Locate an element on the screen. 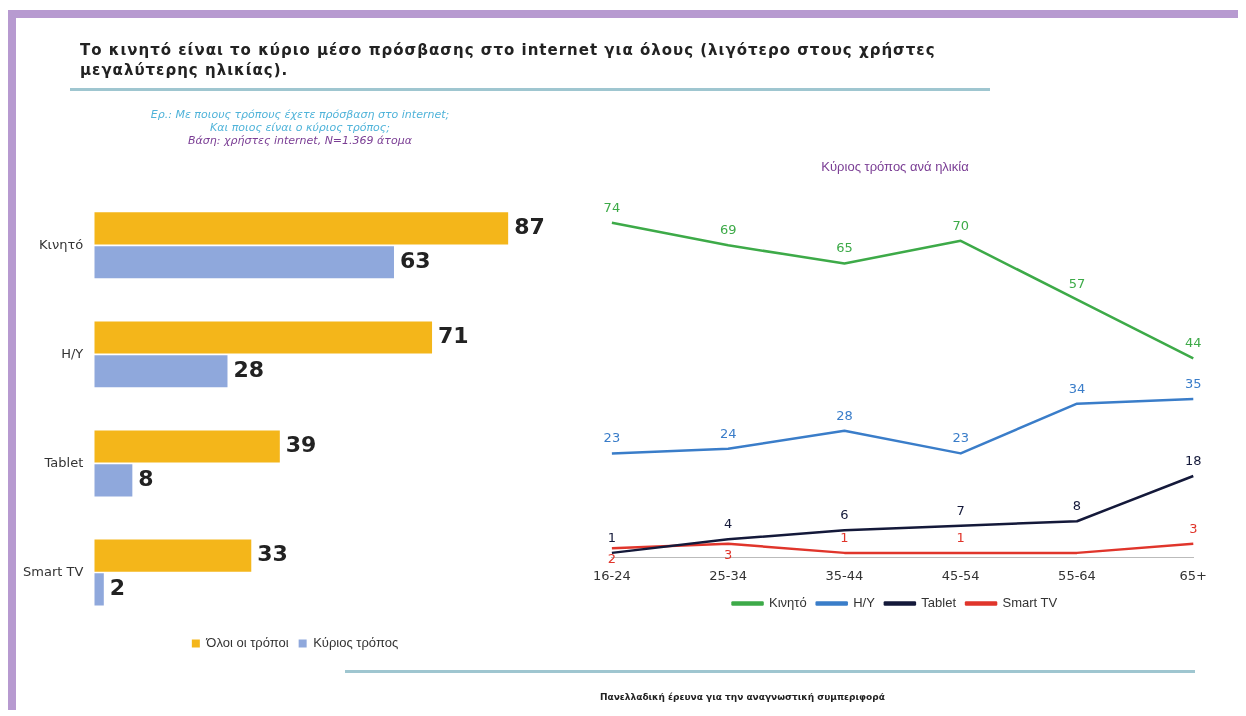 This screenshot has height=716, width=1246. legend-label: Tablet is located at coordinates (939, 603).